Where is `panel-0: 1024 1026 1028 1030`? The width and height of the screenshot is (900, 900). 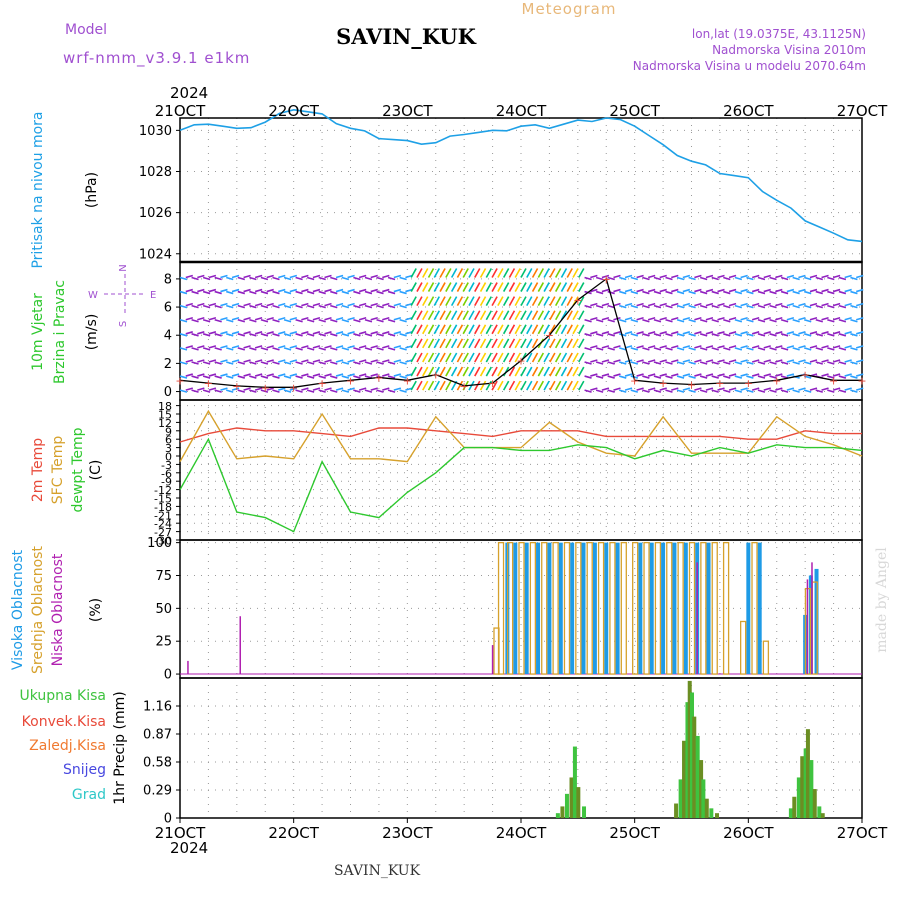 panel-0: 1024 1026 1028 1030 is located at coordinates (501, 190).